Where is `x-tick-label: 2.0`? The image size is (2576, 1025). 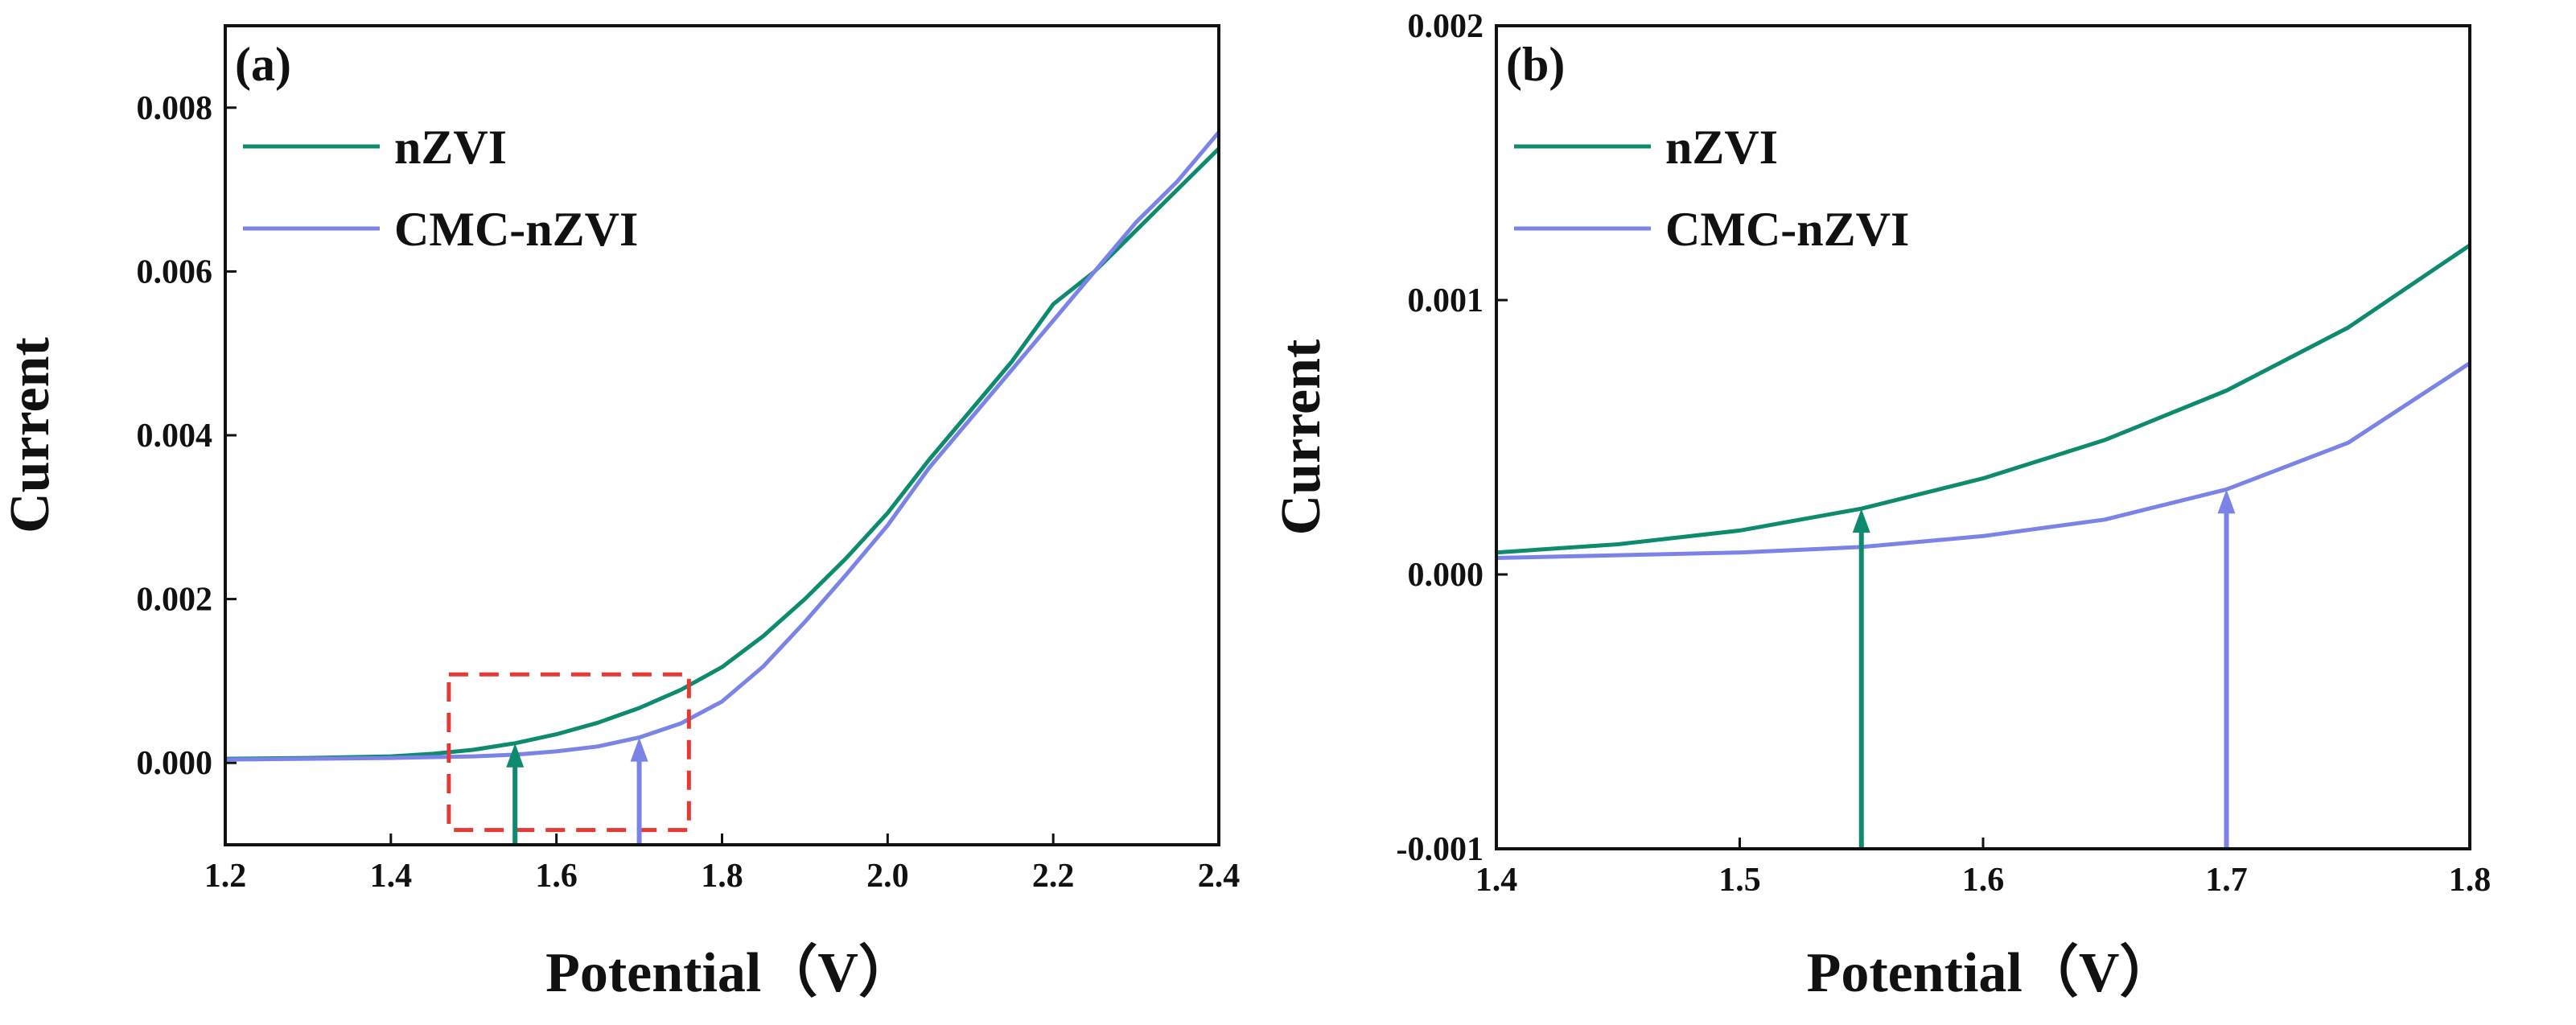
x-tick-label: 2.0 is located at coordinates (887, 876).